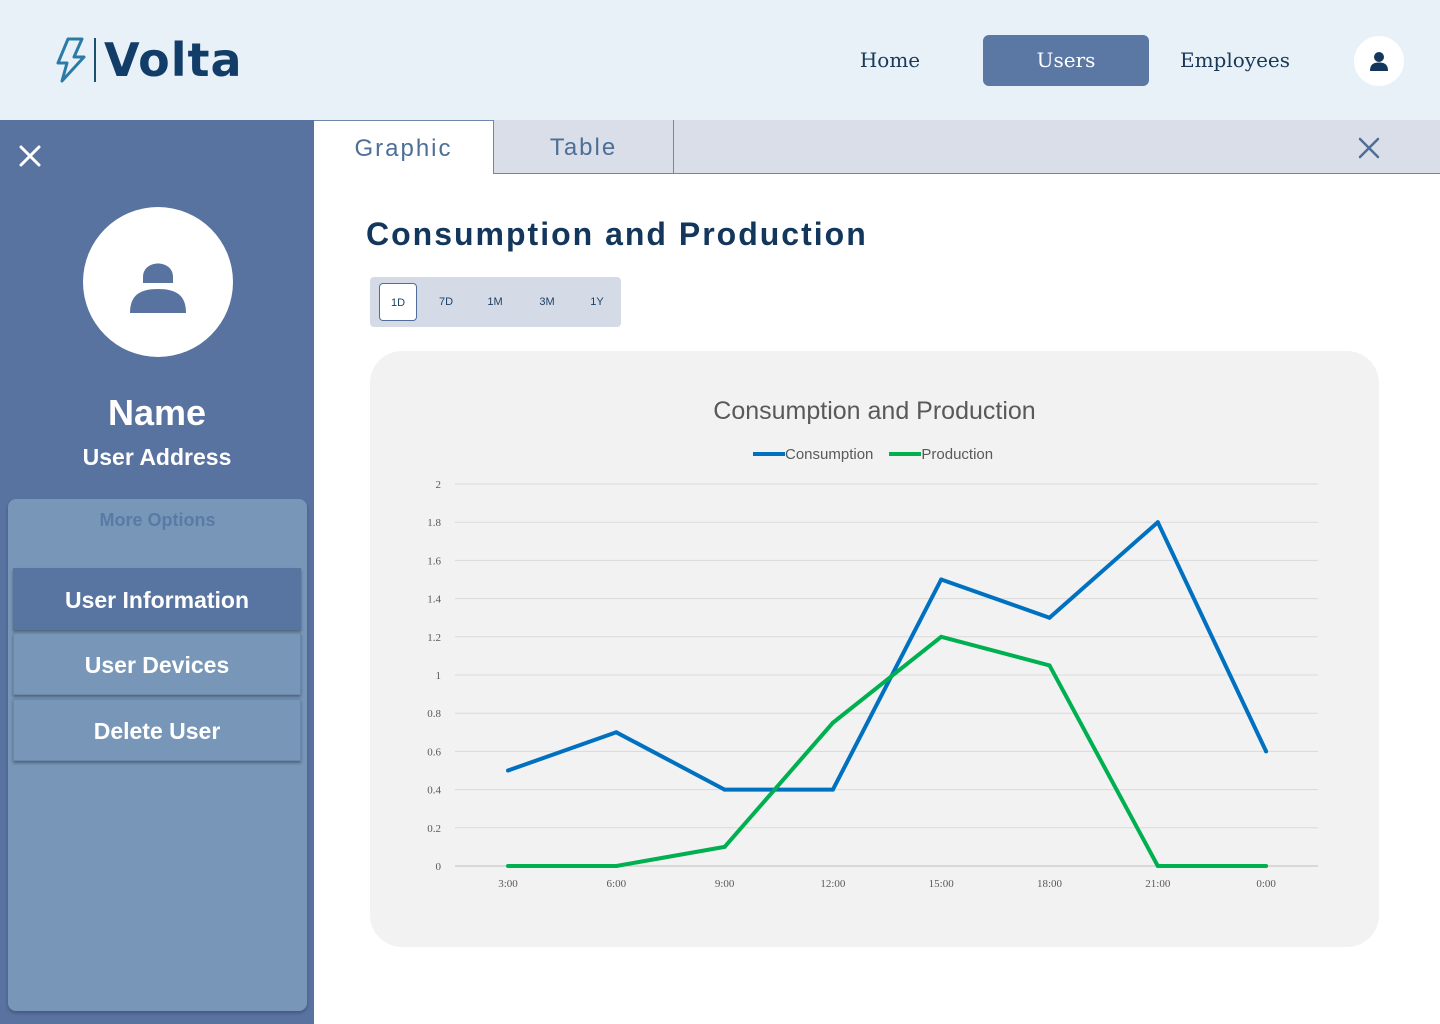 The image size is (1440, 1024). Describe the element at coordinates (434, 791) in the screenshot. I see `y-tick-label: 0.4` at that location.